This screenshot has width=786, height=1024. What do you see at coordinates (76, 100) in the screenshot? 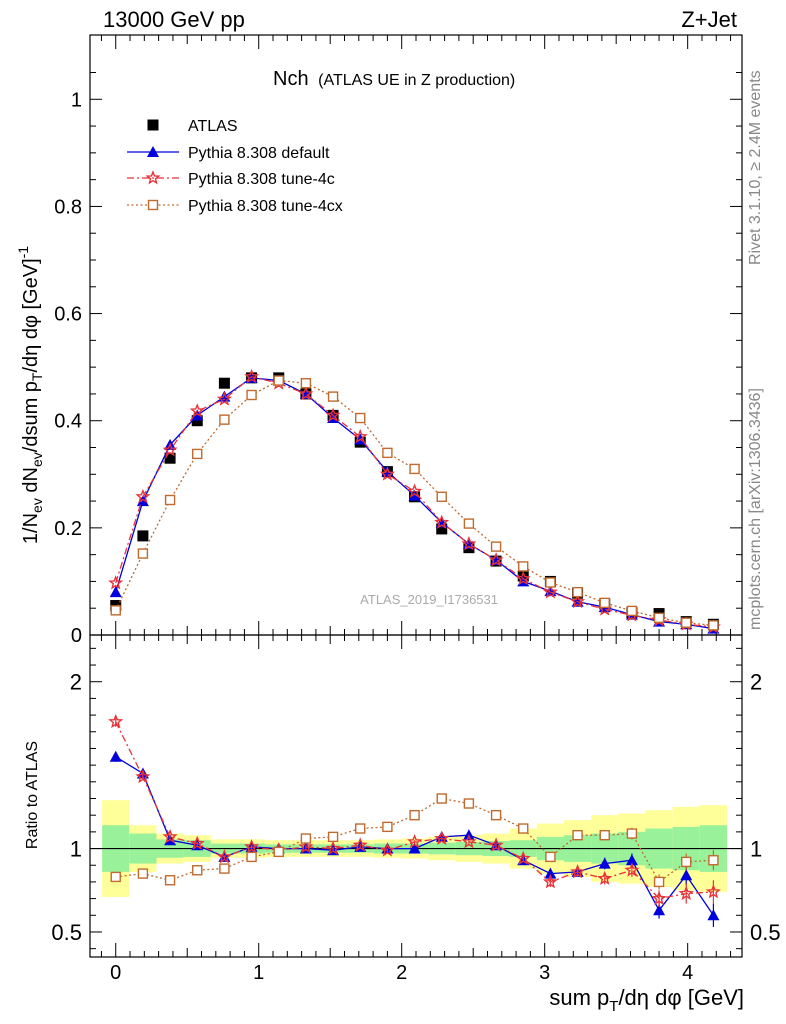
I see `main-ytick-label: 1` at bounding box center [76, 100].